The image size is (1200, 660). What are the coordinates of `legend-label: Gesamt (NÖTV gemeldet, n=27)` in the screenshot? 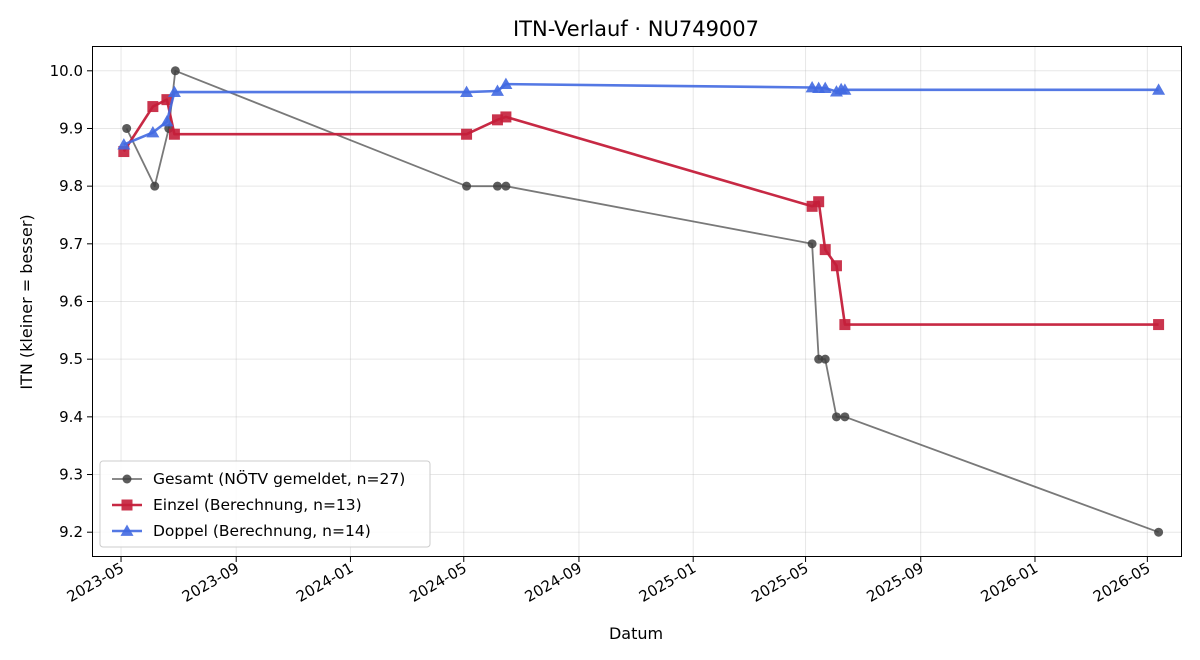 It's located at (279, 478).